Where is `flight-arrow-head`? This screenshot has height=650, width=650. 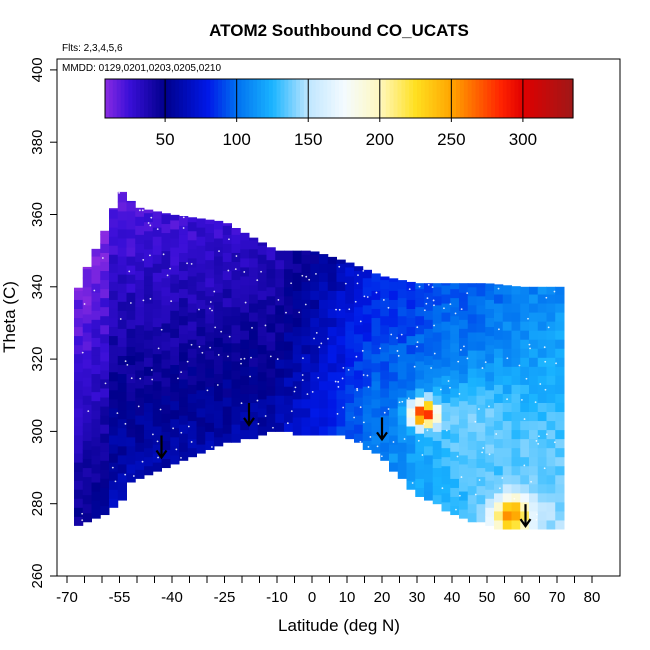 flight-arrow-head is located at coordinates (525, 523).